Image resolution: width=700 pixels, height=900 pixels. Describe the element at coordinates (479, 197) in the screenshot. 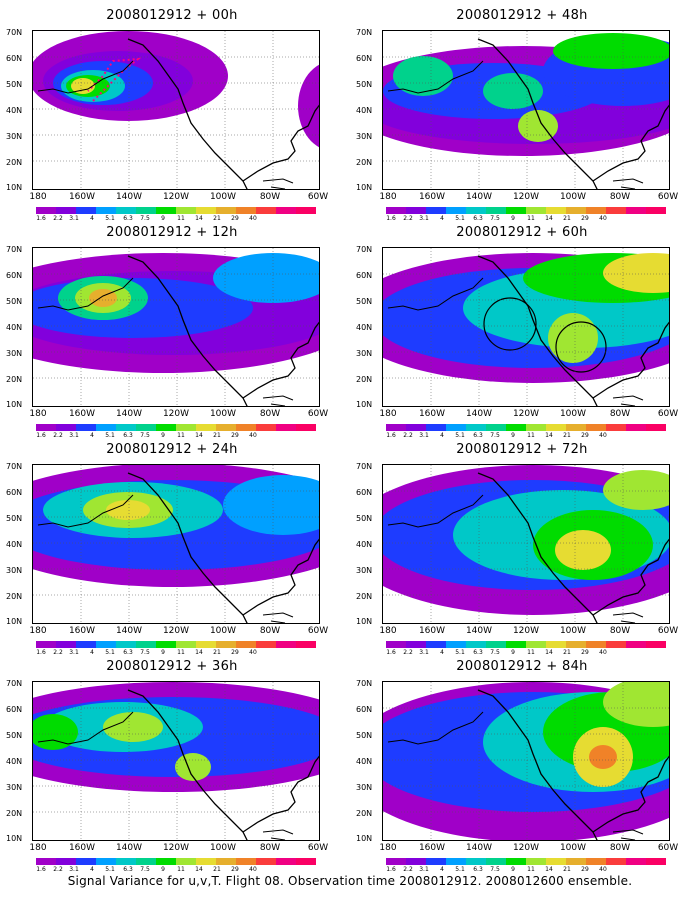

I see `longitude-label: 140W` at that location.